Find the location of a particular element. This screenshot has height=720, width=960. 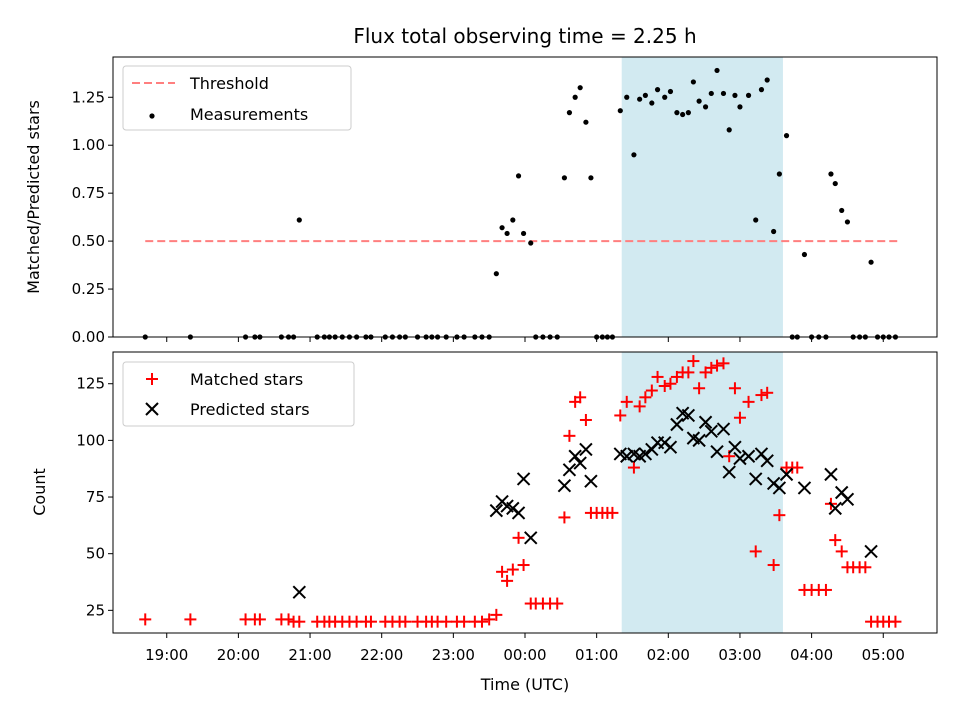

x-tick-label: 22:00 is located at coordinates (381, 655).